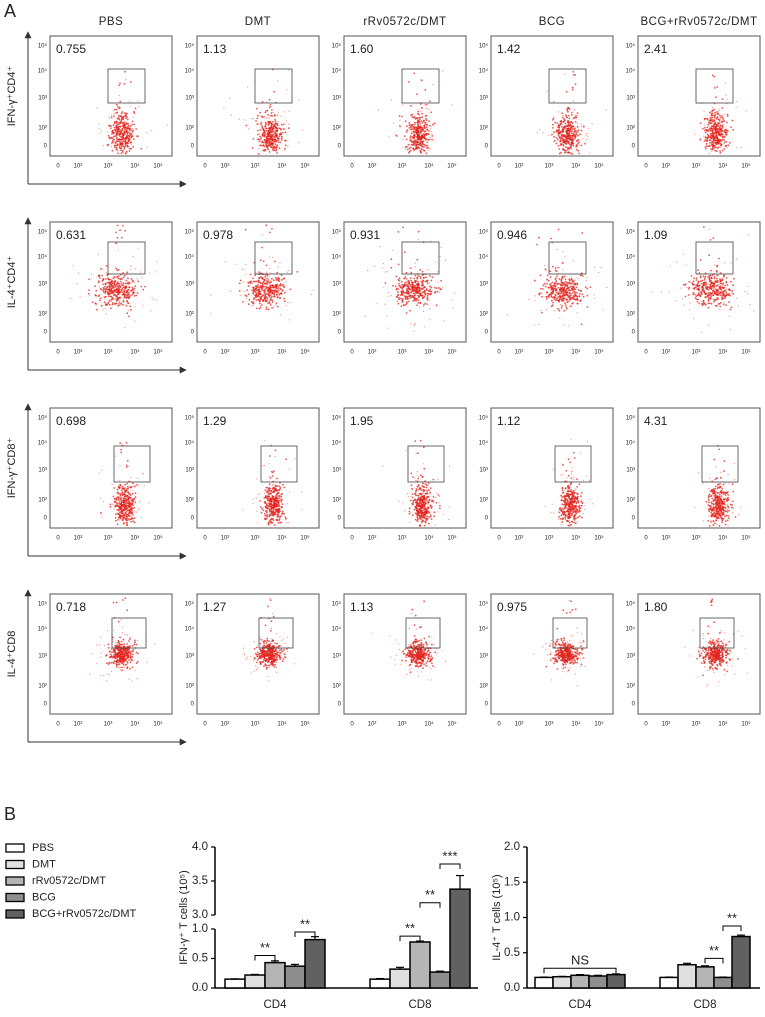  I want to click on x-tick-label: 10², so click(519, 167).